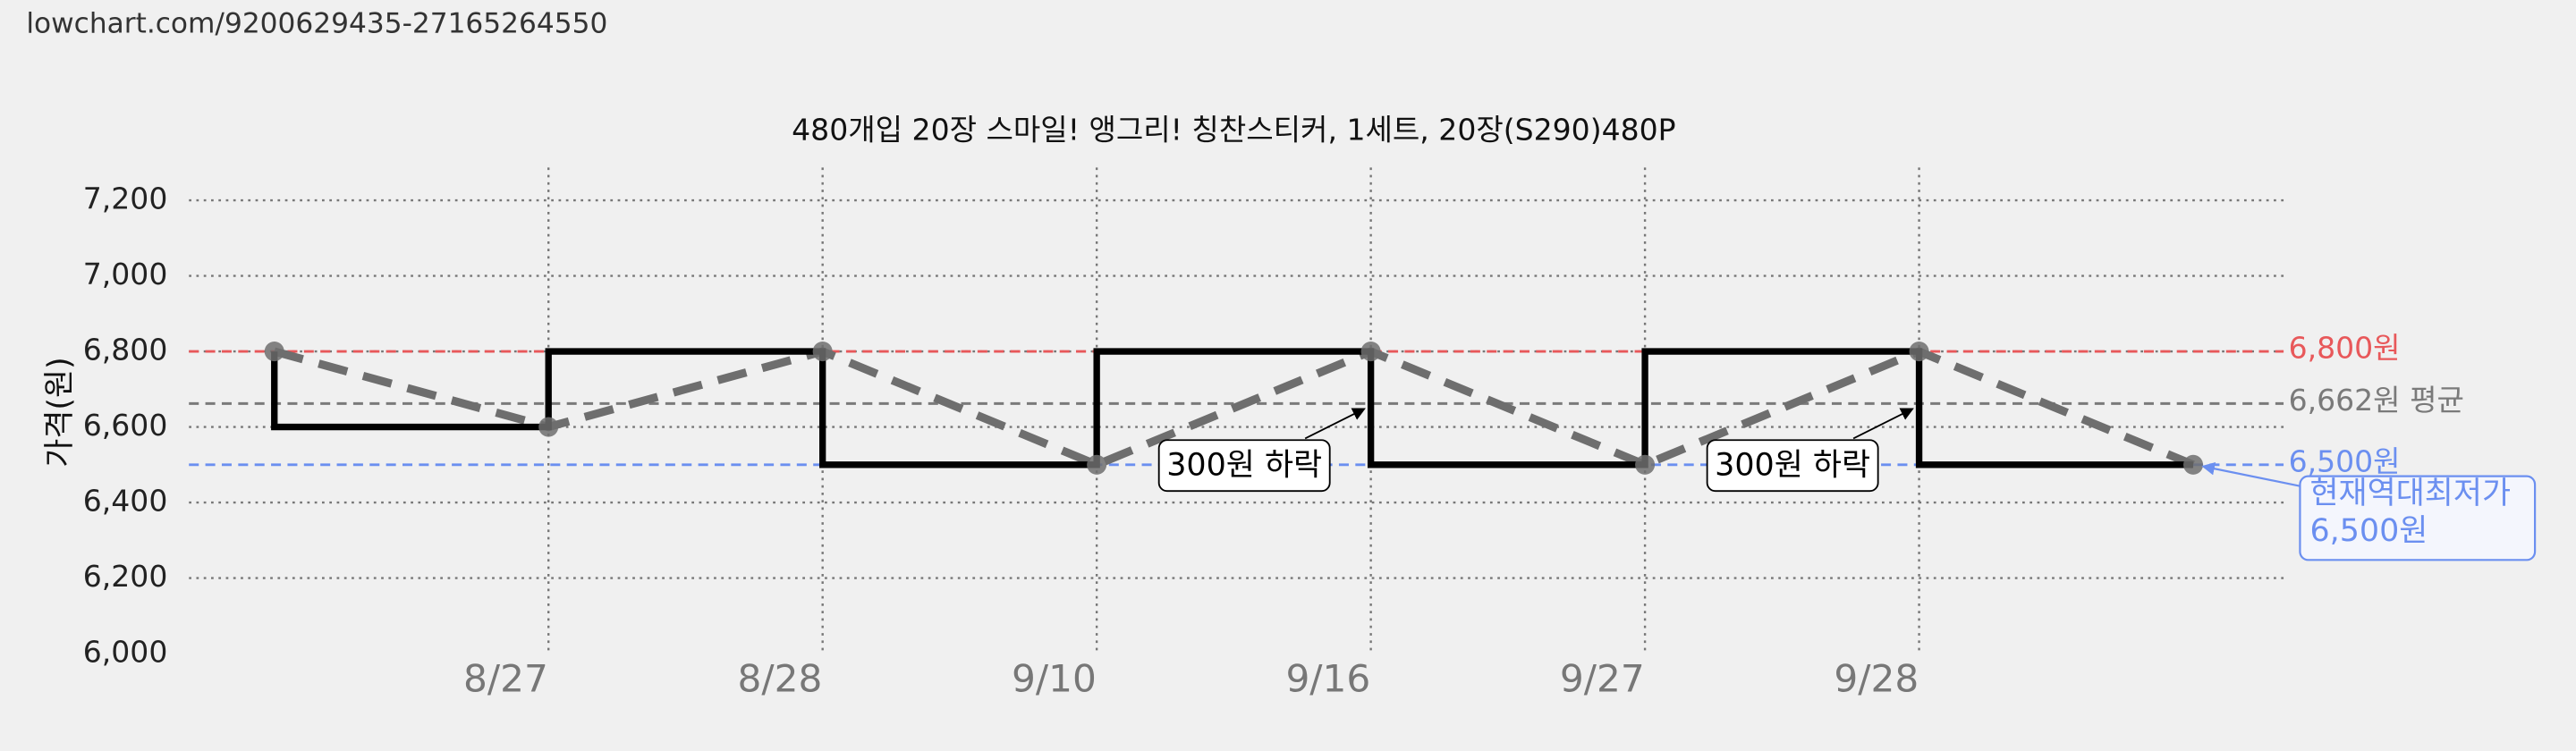 This screenshot has height=751, width=2576. I want to click on y-tick-label: 6,000, so click(125, 652).